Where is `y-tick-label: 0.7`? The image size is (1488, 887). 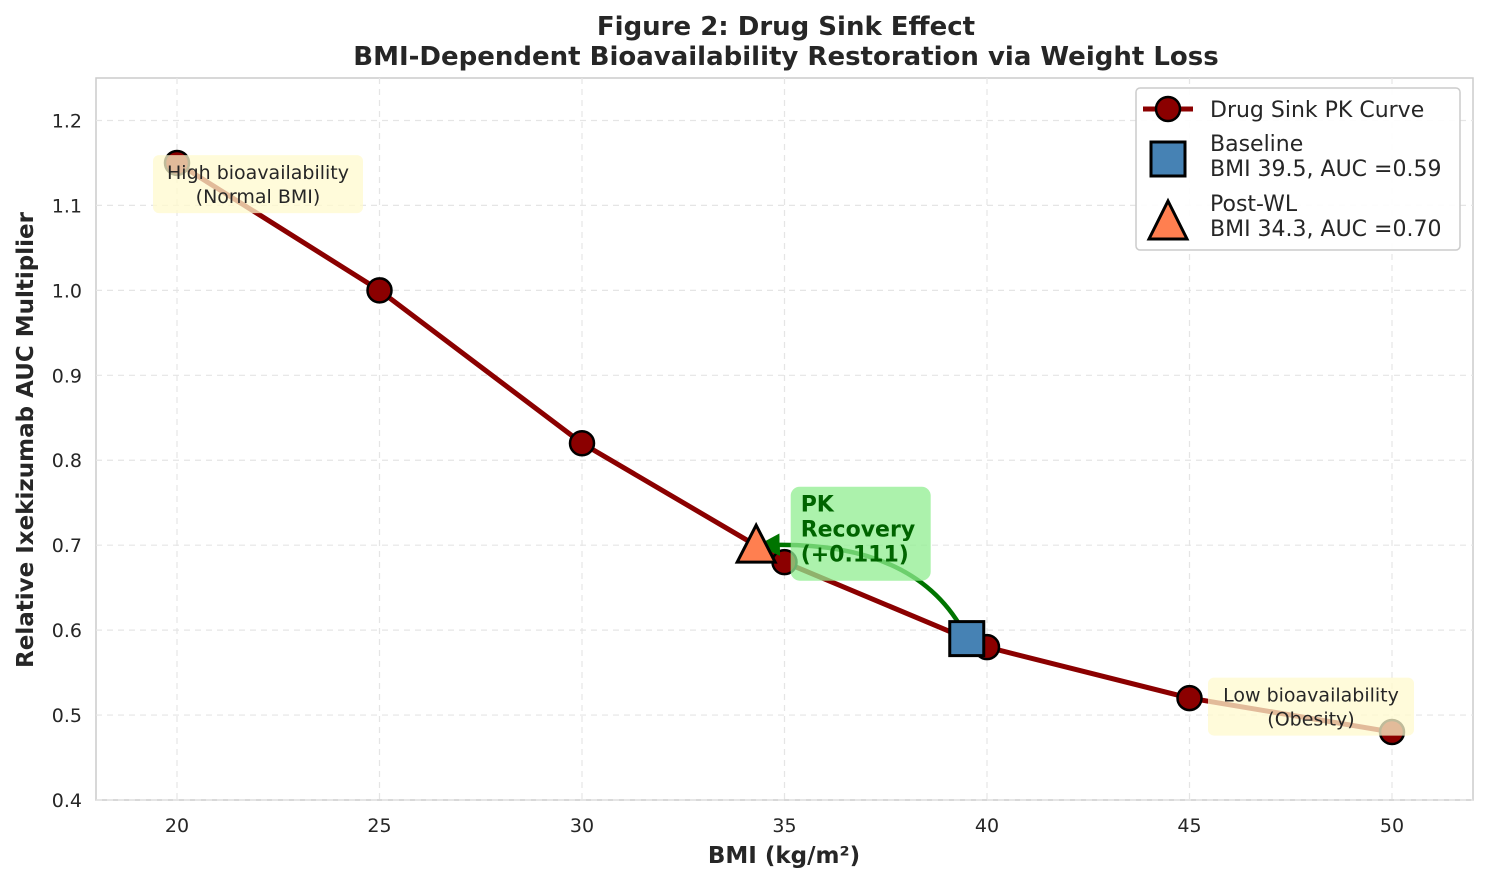 y-tick-label: 0.7 is located at coordinates (67, 546).